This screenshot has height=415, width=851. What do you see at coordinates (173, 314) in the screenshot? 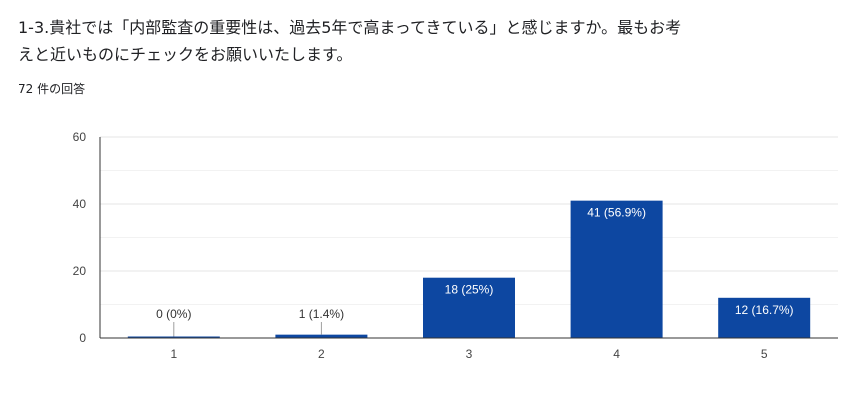
I see `data-label: 0 (0%)` at bounding box center [173, 314].